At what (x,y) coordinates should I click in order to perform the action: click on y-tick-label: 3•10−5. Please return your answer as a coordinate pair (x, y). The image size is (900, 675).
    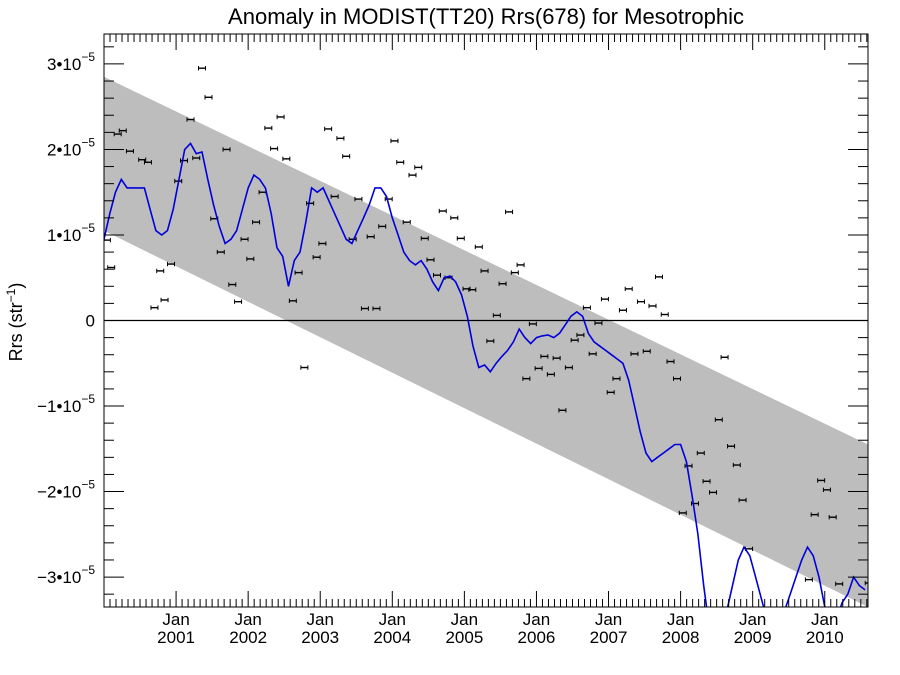
    Looking at the image, I should click on (71, 62).